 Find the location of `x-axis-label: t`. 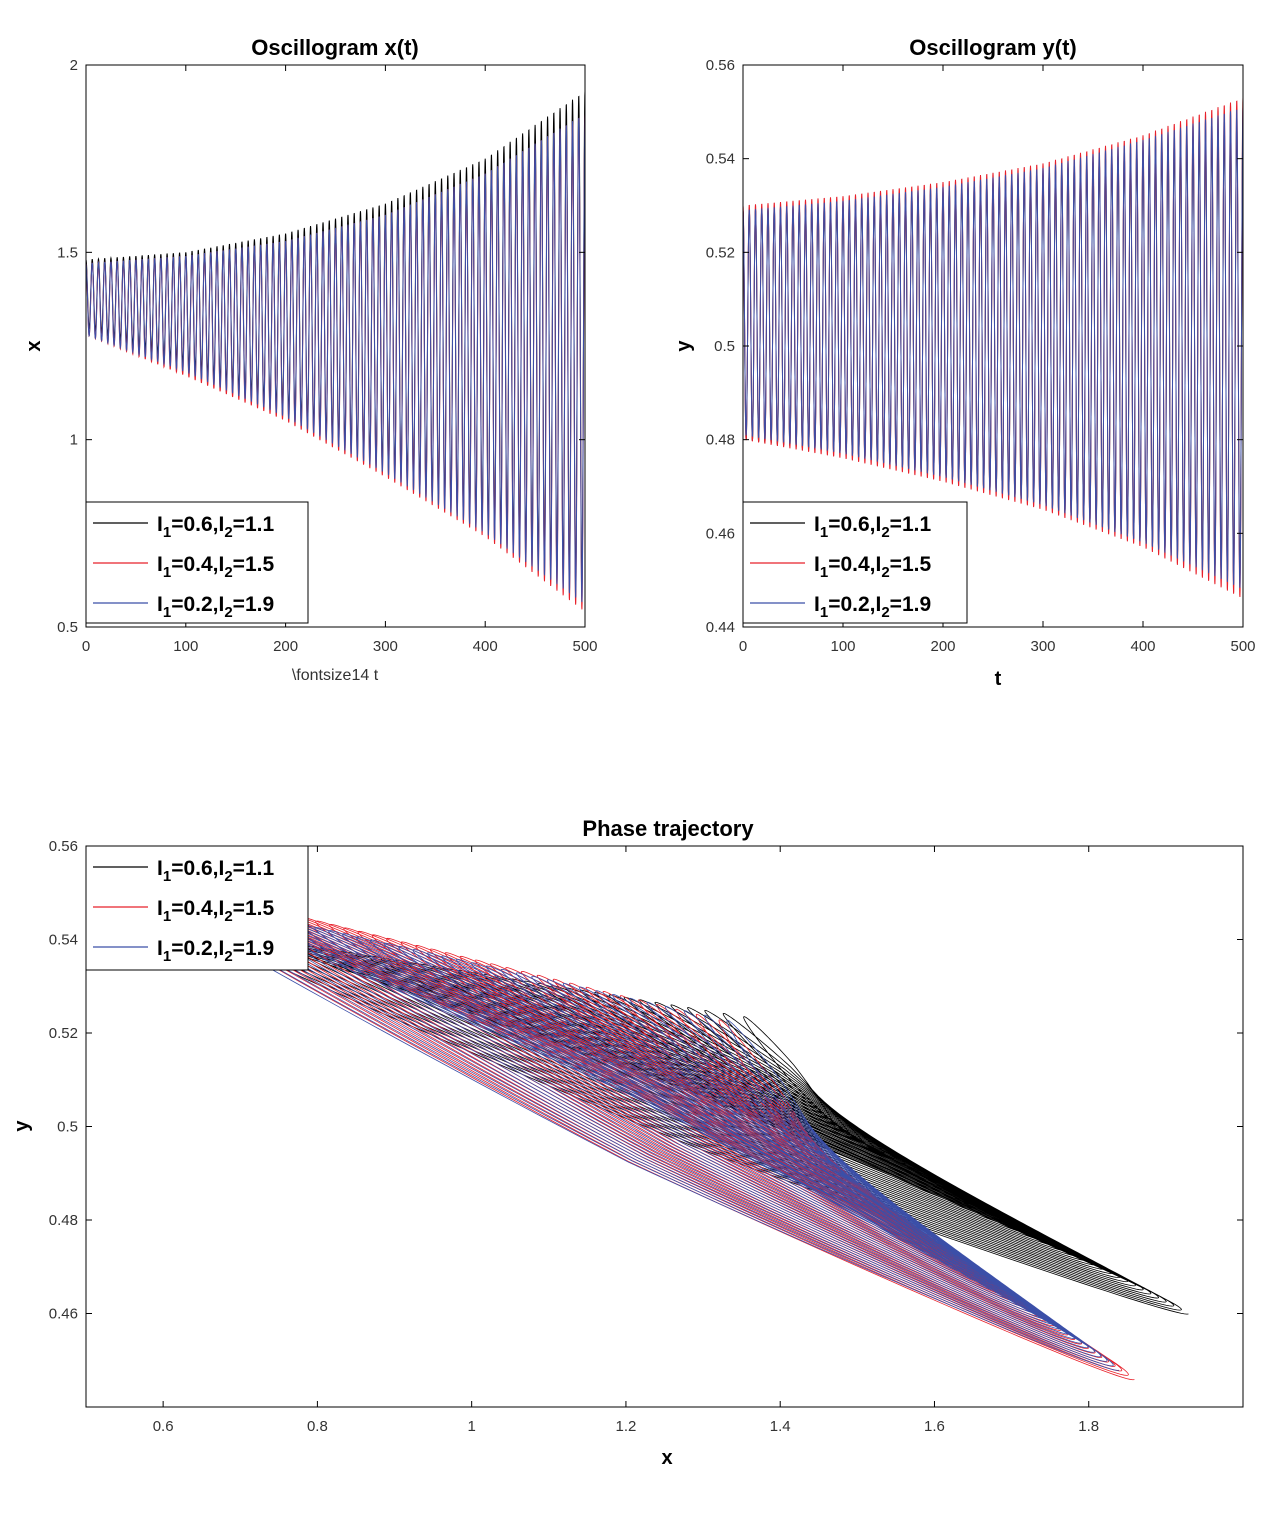

x-axis-label: t is located at coordinates (998, 679).